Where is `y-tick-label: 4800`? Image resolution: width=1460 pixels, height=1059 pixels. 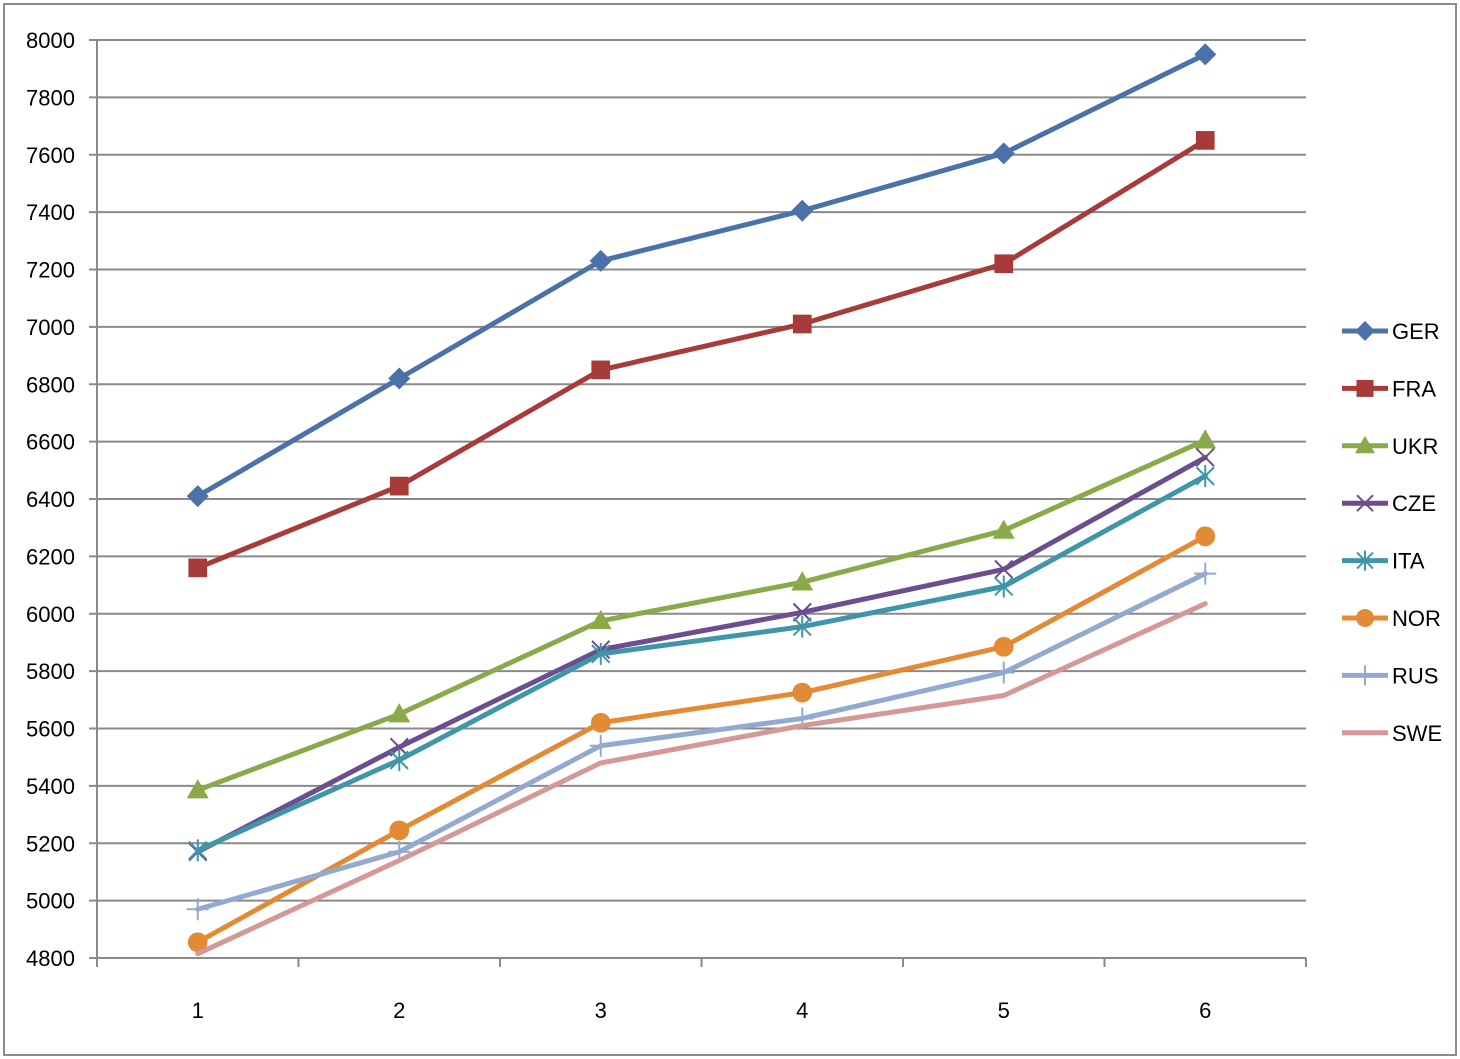
y-tick-label: 4800 is located at coordinates (50, 958).